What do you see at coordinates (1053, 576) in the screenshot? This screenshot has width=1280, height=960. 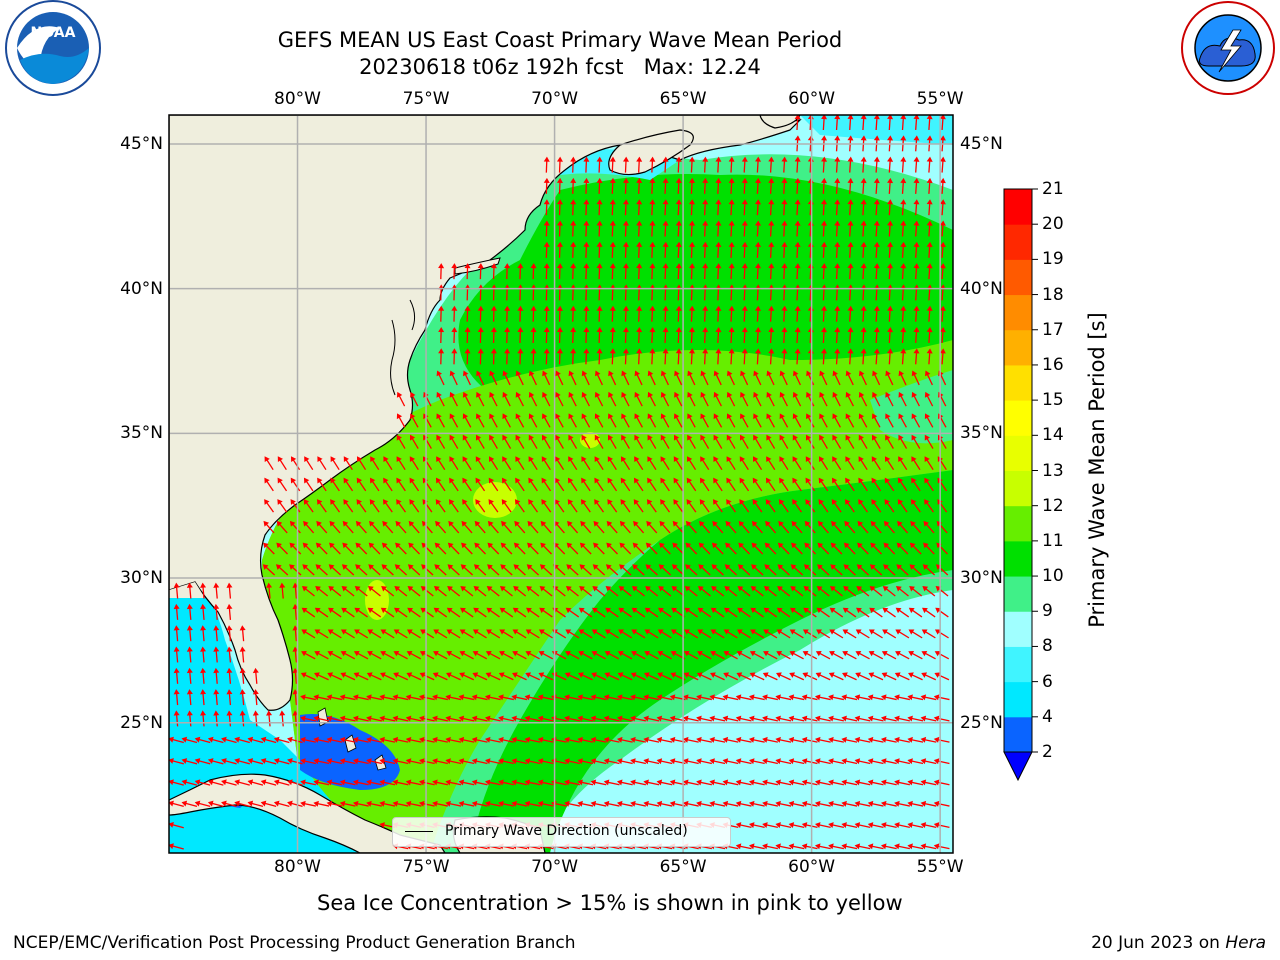 I see `colorbar-label-5: 10` at bounding box center [1053, 576].